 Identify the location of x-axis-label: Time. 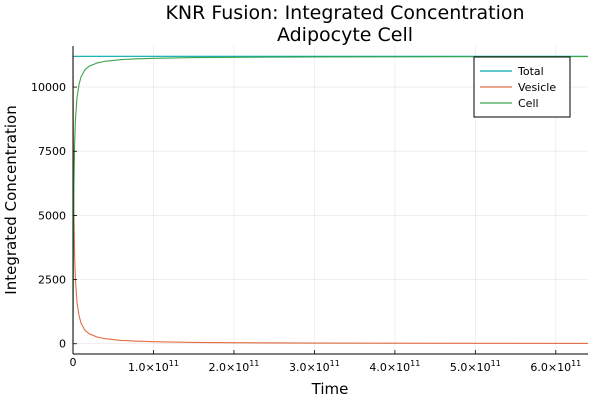
(330, 389).